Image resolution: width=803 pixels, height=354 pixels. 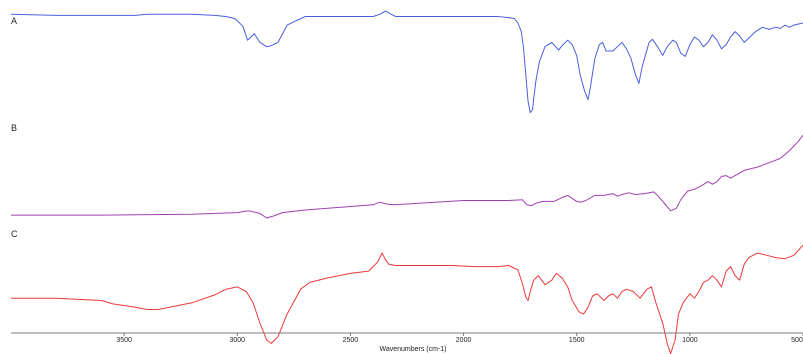 I want to click on x-tick-label: 2000, so click(x=464, y=340).